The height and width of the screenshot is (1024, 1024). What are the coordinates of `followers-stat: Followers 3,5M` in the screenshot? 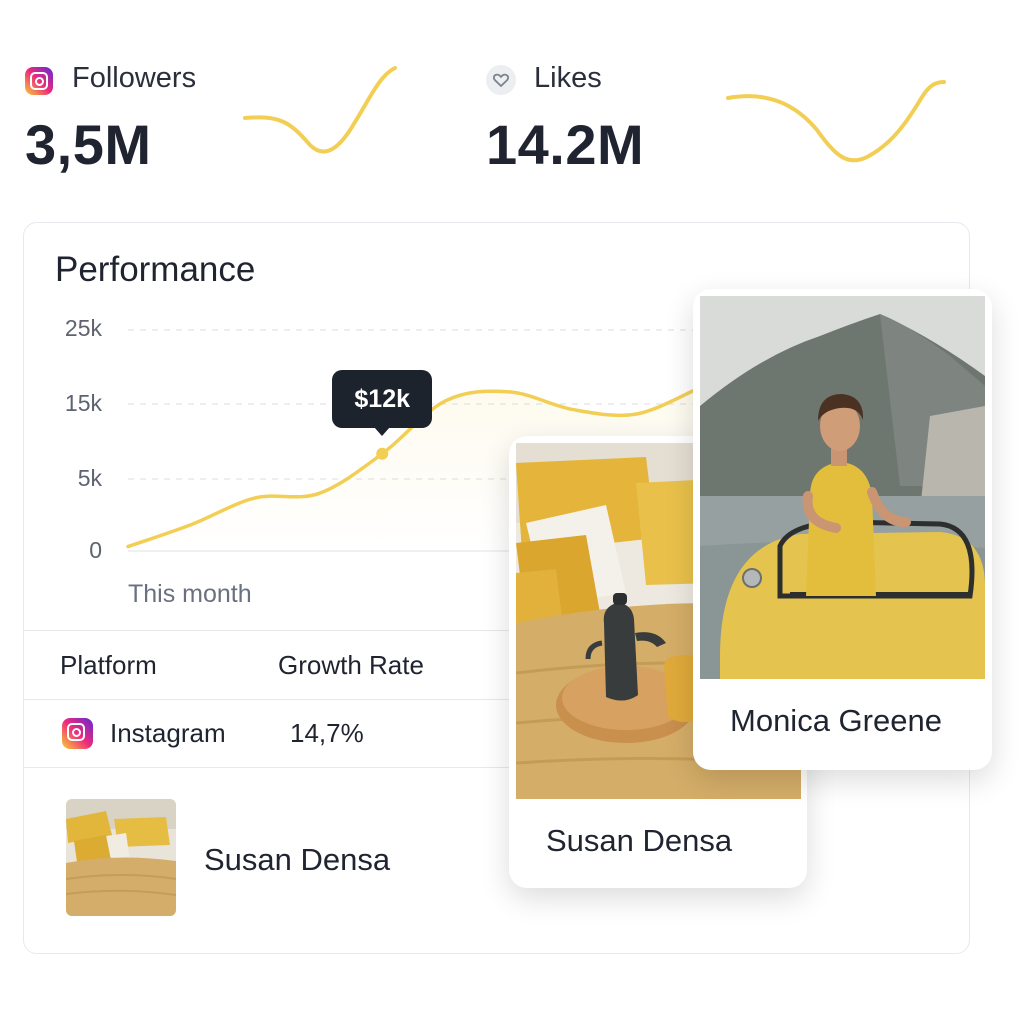 It's located at (225, 122).